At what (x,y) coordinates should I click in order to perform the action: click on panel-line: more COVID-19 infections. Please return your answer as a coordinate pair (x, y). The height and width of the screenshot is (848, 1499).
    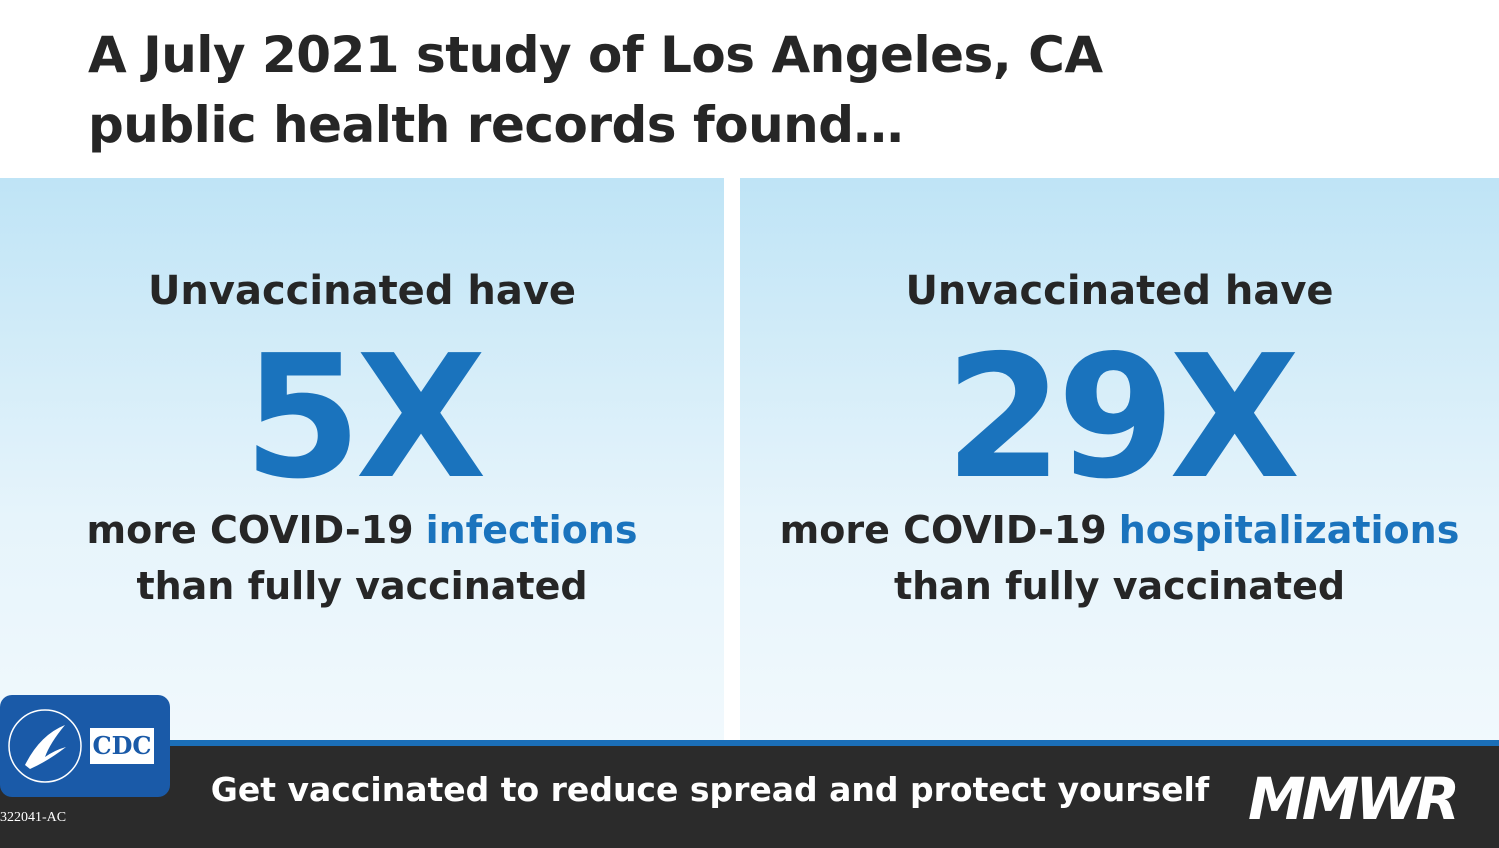
    Looking at the image, I should click on (362, 530).